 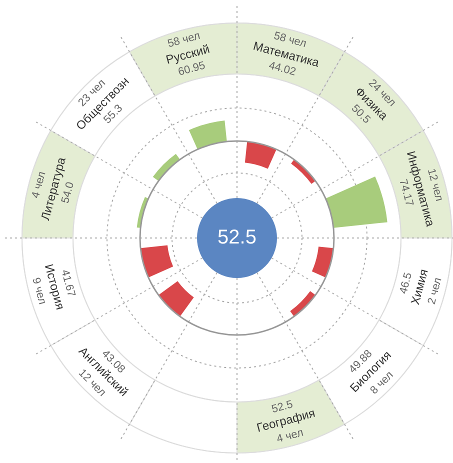 I want to click on data-label: 52.5, so click(x=282, y=407).